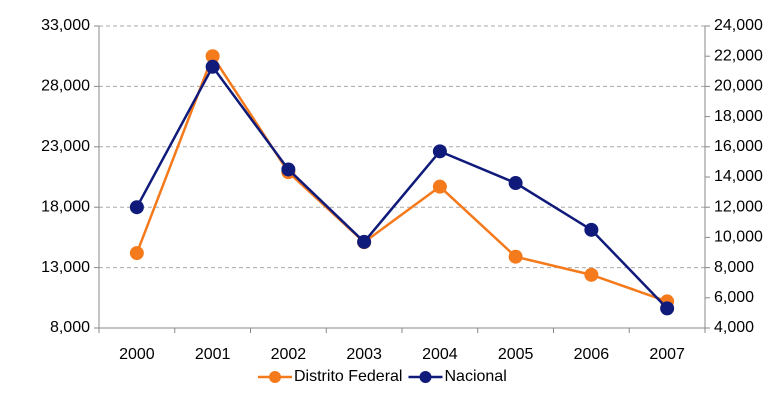 This screenshot has height=412, width=783. What do you see at coordinates (137, 354) in the screenshot?
I see `x-tick-label: 2000` at bounding box center [137, 354].